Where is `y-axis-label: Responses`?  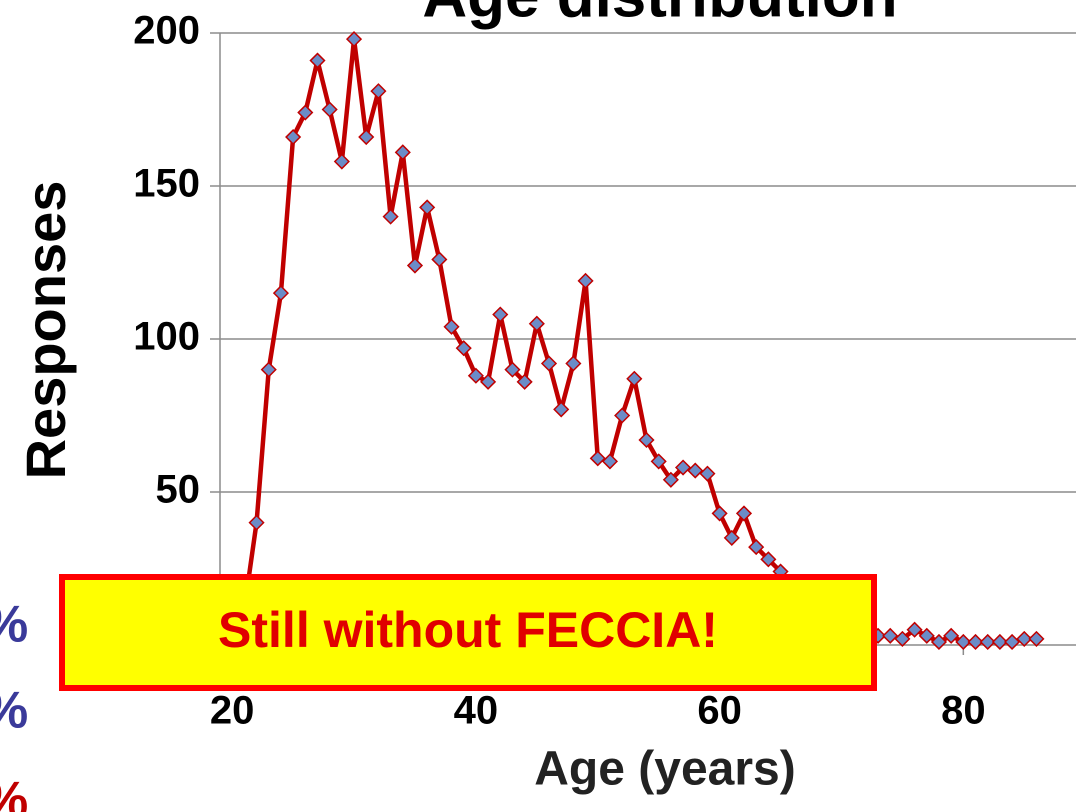
y-axis-label: Responses is located at coordinates (45, 330).